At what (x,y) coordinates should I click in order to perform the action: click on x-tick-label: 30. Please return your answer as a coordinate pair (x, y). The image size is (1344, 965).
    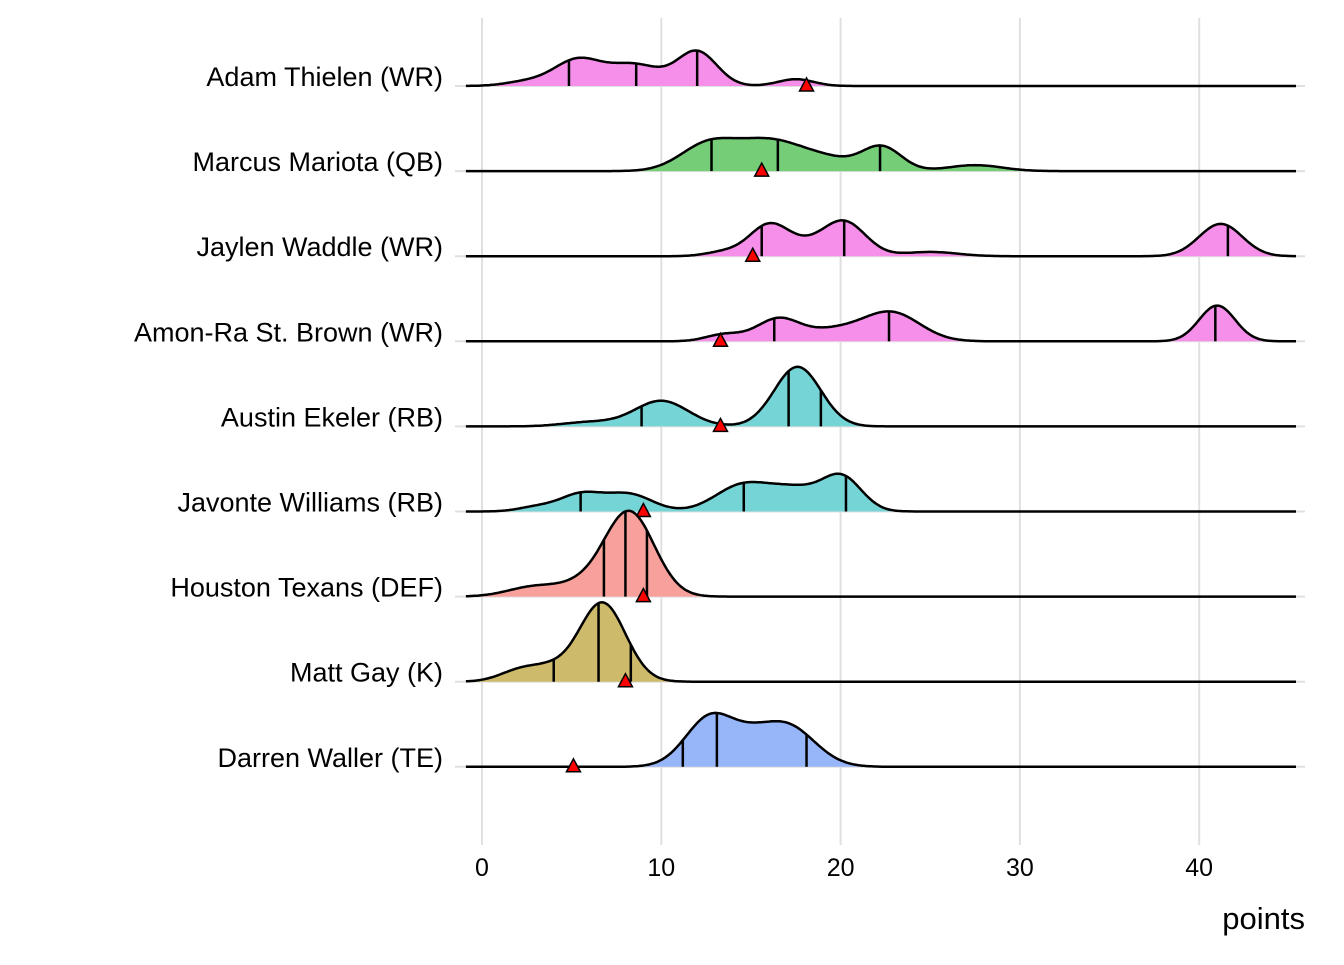
    Looking at the image, I should click on (1020, 868).